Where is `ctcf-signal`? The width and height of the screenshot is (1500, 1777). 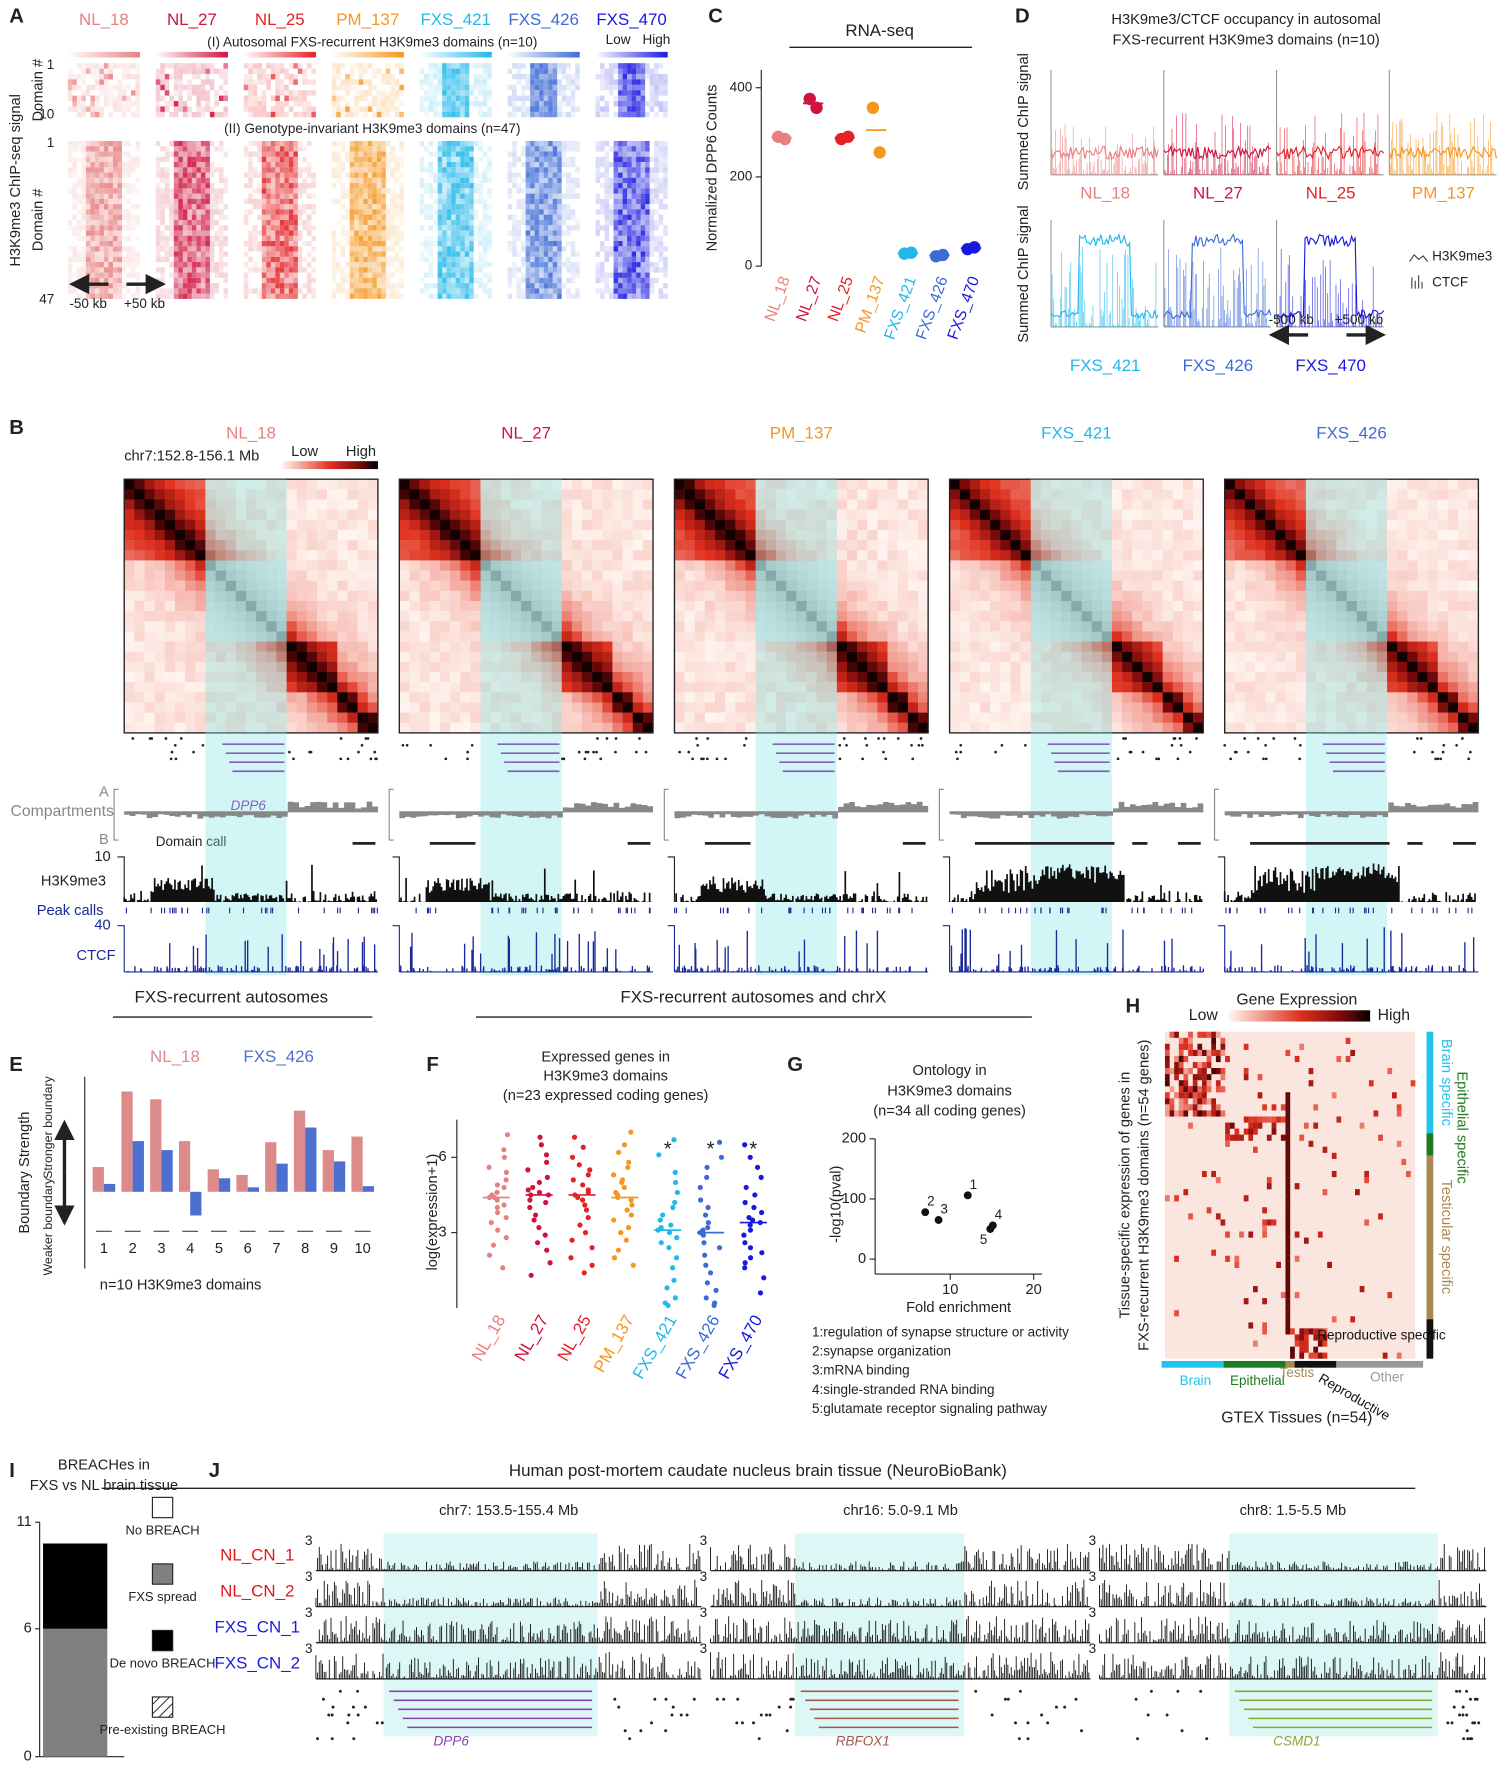
ctcf-signal is located at coordinates (1104, 149).